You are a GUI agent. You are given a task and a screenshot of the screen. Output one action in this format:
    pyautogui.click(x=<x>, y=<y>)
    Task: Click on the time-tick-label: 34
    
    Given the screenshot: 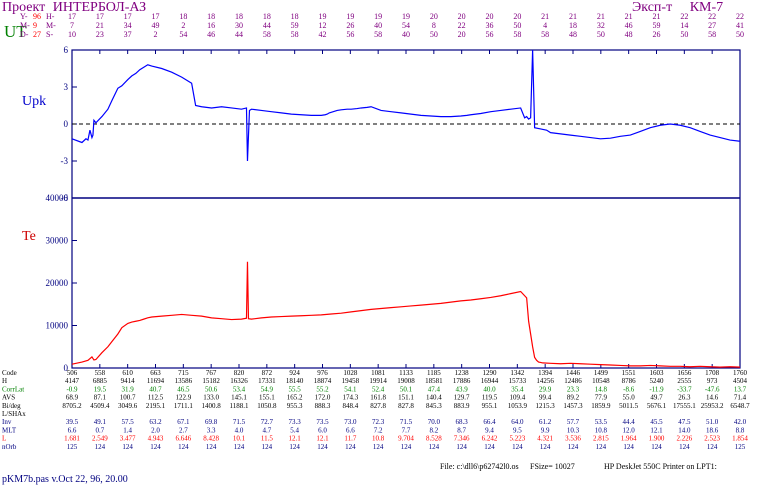 What is the action you would take?
    pyautogui.click(x=128, y=25)
    